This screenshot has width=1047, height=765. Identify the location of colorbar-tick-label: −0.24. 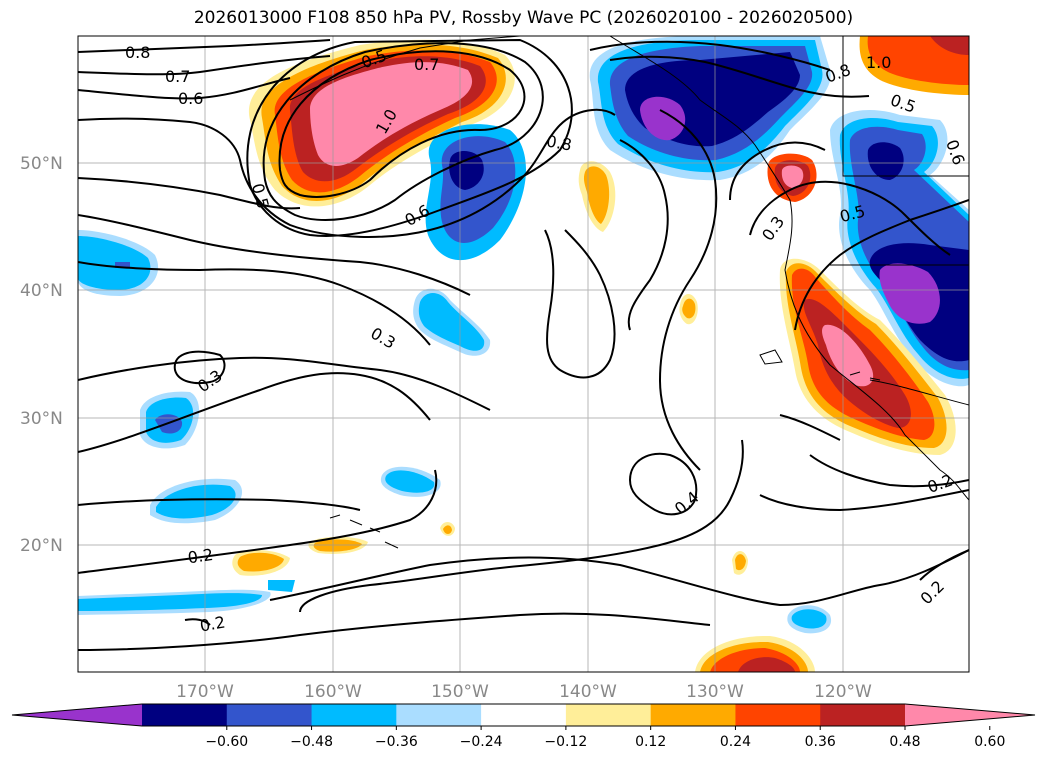
(481, 742).